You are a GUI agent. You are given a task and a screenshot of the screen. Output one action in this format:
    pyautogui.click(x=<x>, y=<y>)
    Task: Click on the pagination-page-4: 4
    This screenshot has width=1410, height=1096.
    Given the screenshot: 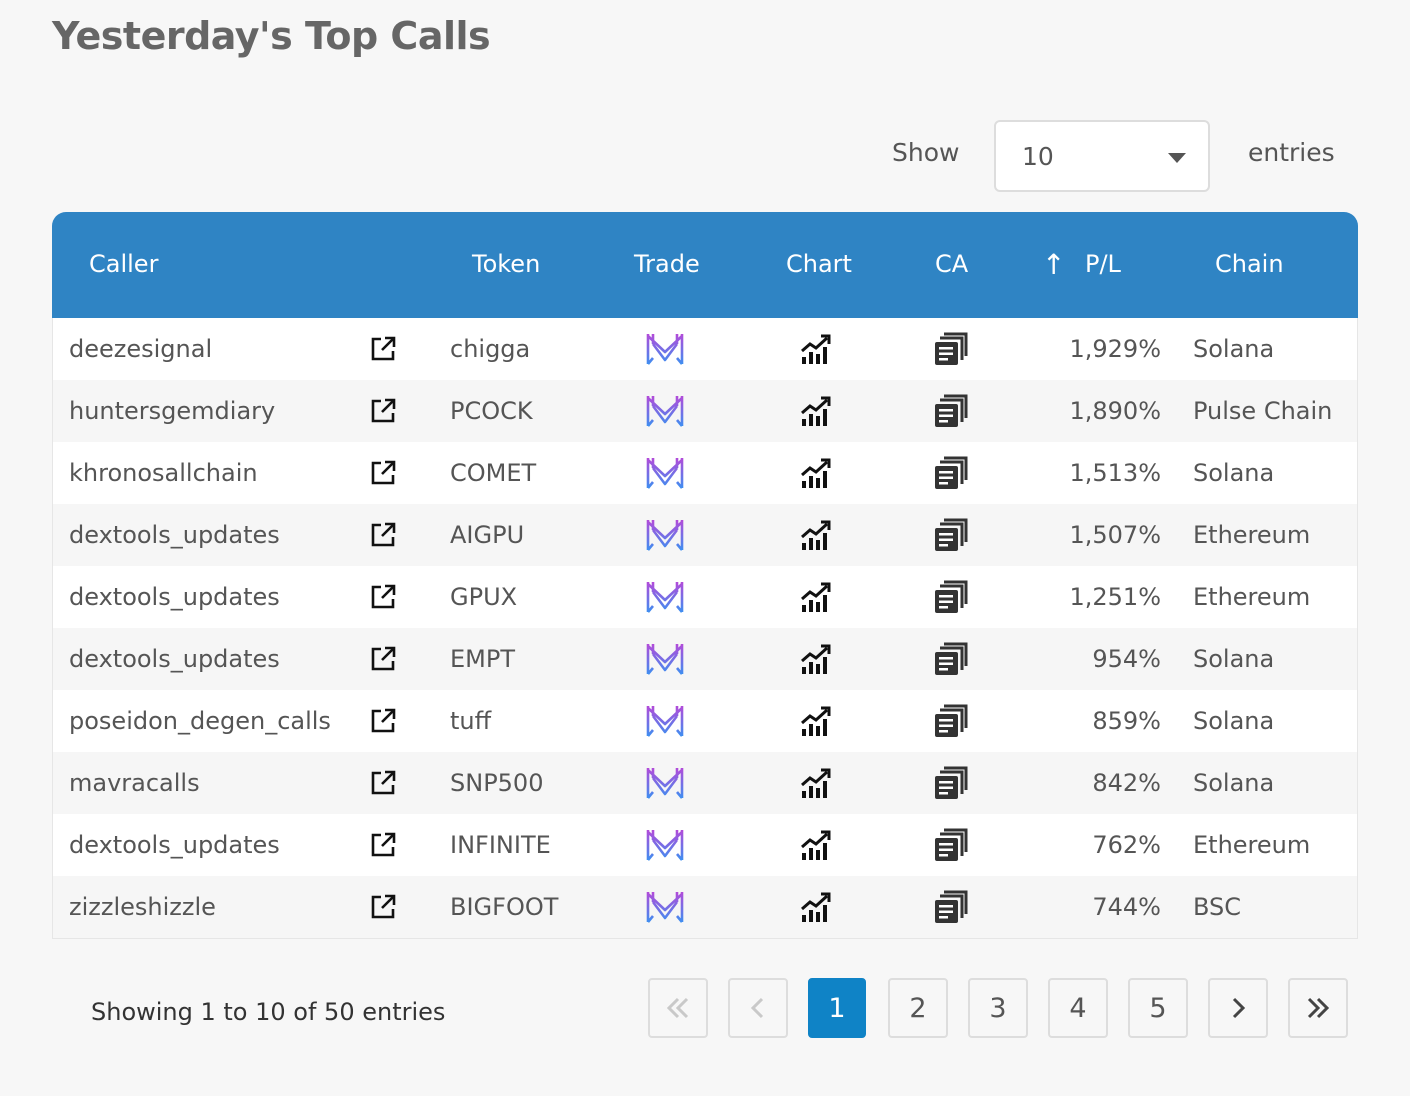 What is the action you would take?
    pyautogui.click(x=1078, y=1008)
    